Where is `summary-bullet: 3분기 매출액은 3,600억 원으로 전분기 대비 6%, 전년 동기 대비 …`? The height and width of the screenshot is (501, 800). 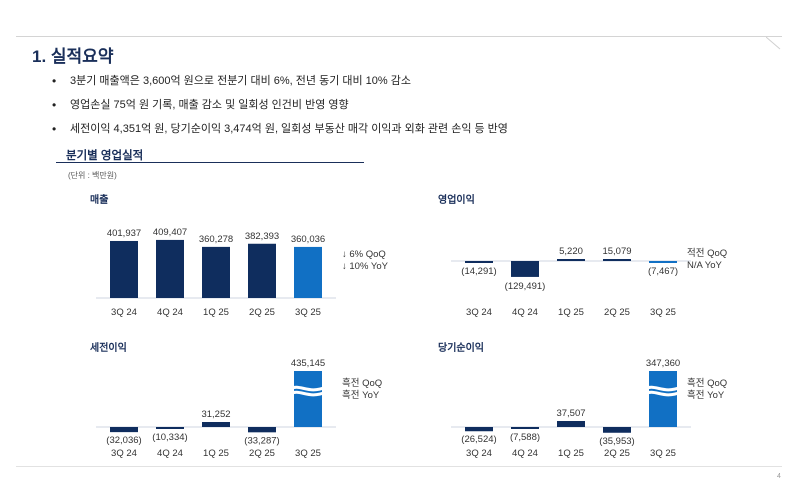
summary-bullet: 3분기 매출액은 3,600억 원으로 전분기 대비 6%, 전년 동기 대비 … is located at coordinates (280, 86).